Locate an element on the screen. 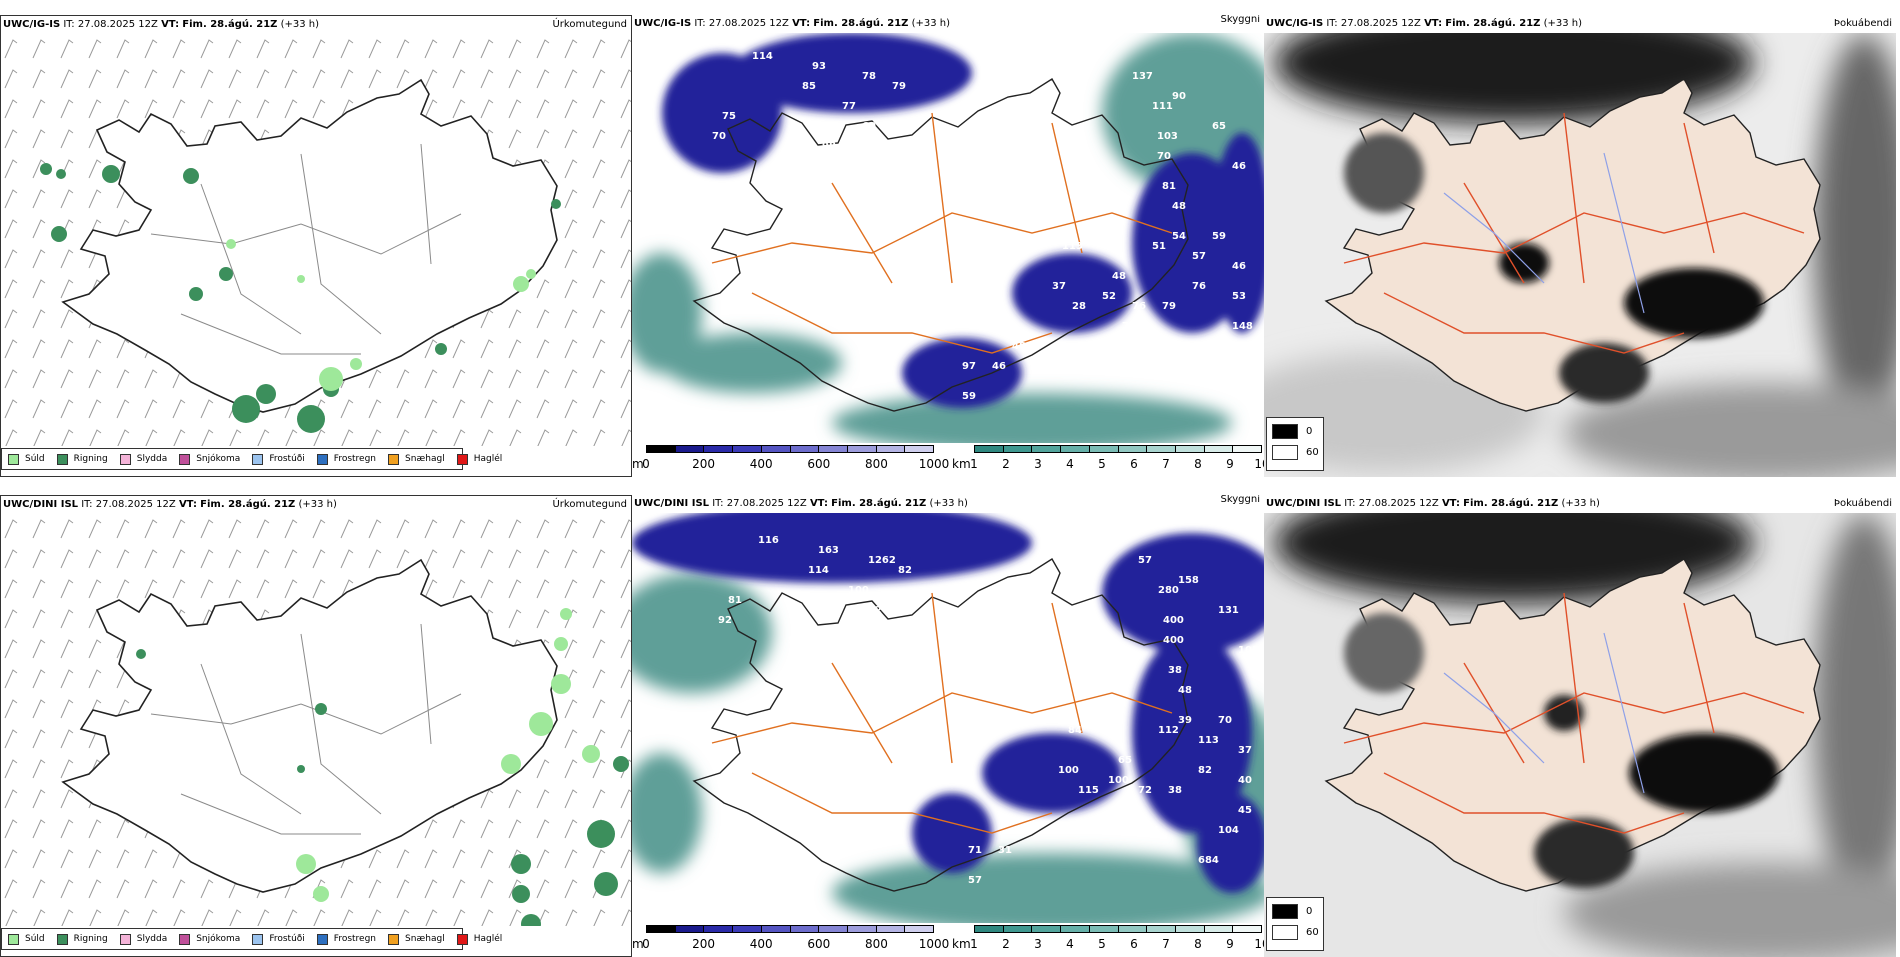 This screenshot has height=957, width=1900. fog-legend: 0 60 is located at coordinates (1295, 444).